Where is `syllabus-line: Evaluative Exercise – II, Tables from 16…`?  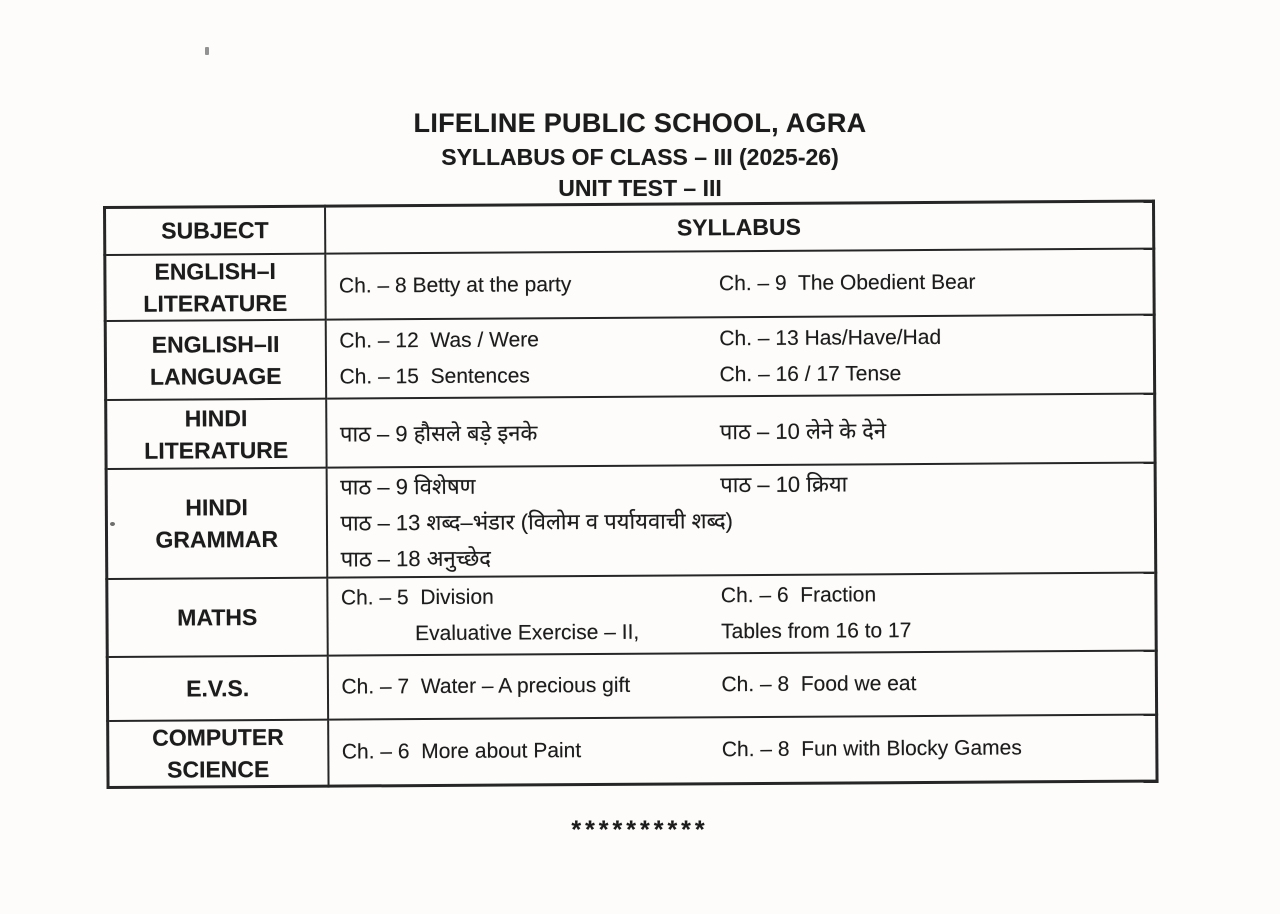 syllabus-line: Evaluative Exercise – II, Tables from 16… is located at coordinates (663, 632).